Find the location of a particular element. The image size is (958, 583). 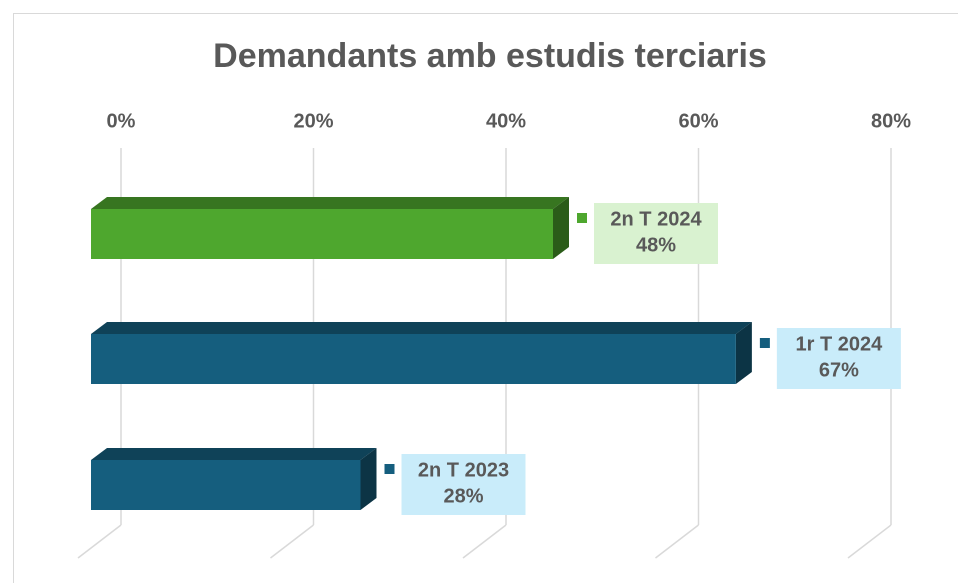

data-label-value: 48% is located at coordinates (656, 245).